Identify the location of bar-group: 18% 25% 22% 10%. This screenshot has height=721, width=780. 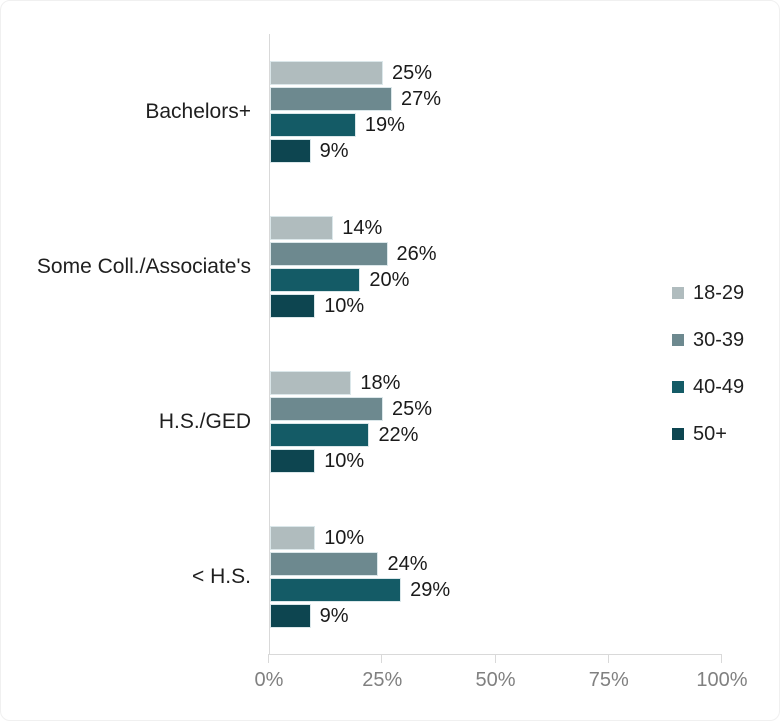
(496, 421).